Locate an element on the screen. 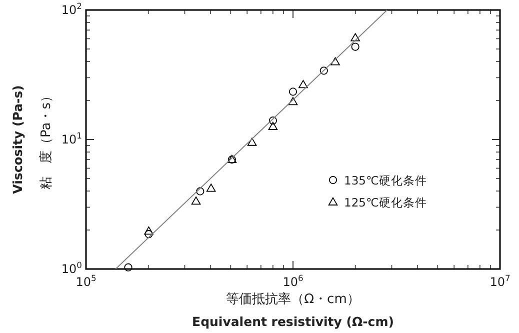  text: Equivalent resistivity (Ω-cm) is located at coordinates (293, 321).